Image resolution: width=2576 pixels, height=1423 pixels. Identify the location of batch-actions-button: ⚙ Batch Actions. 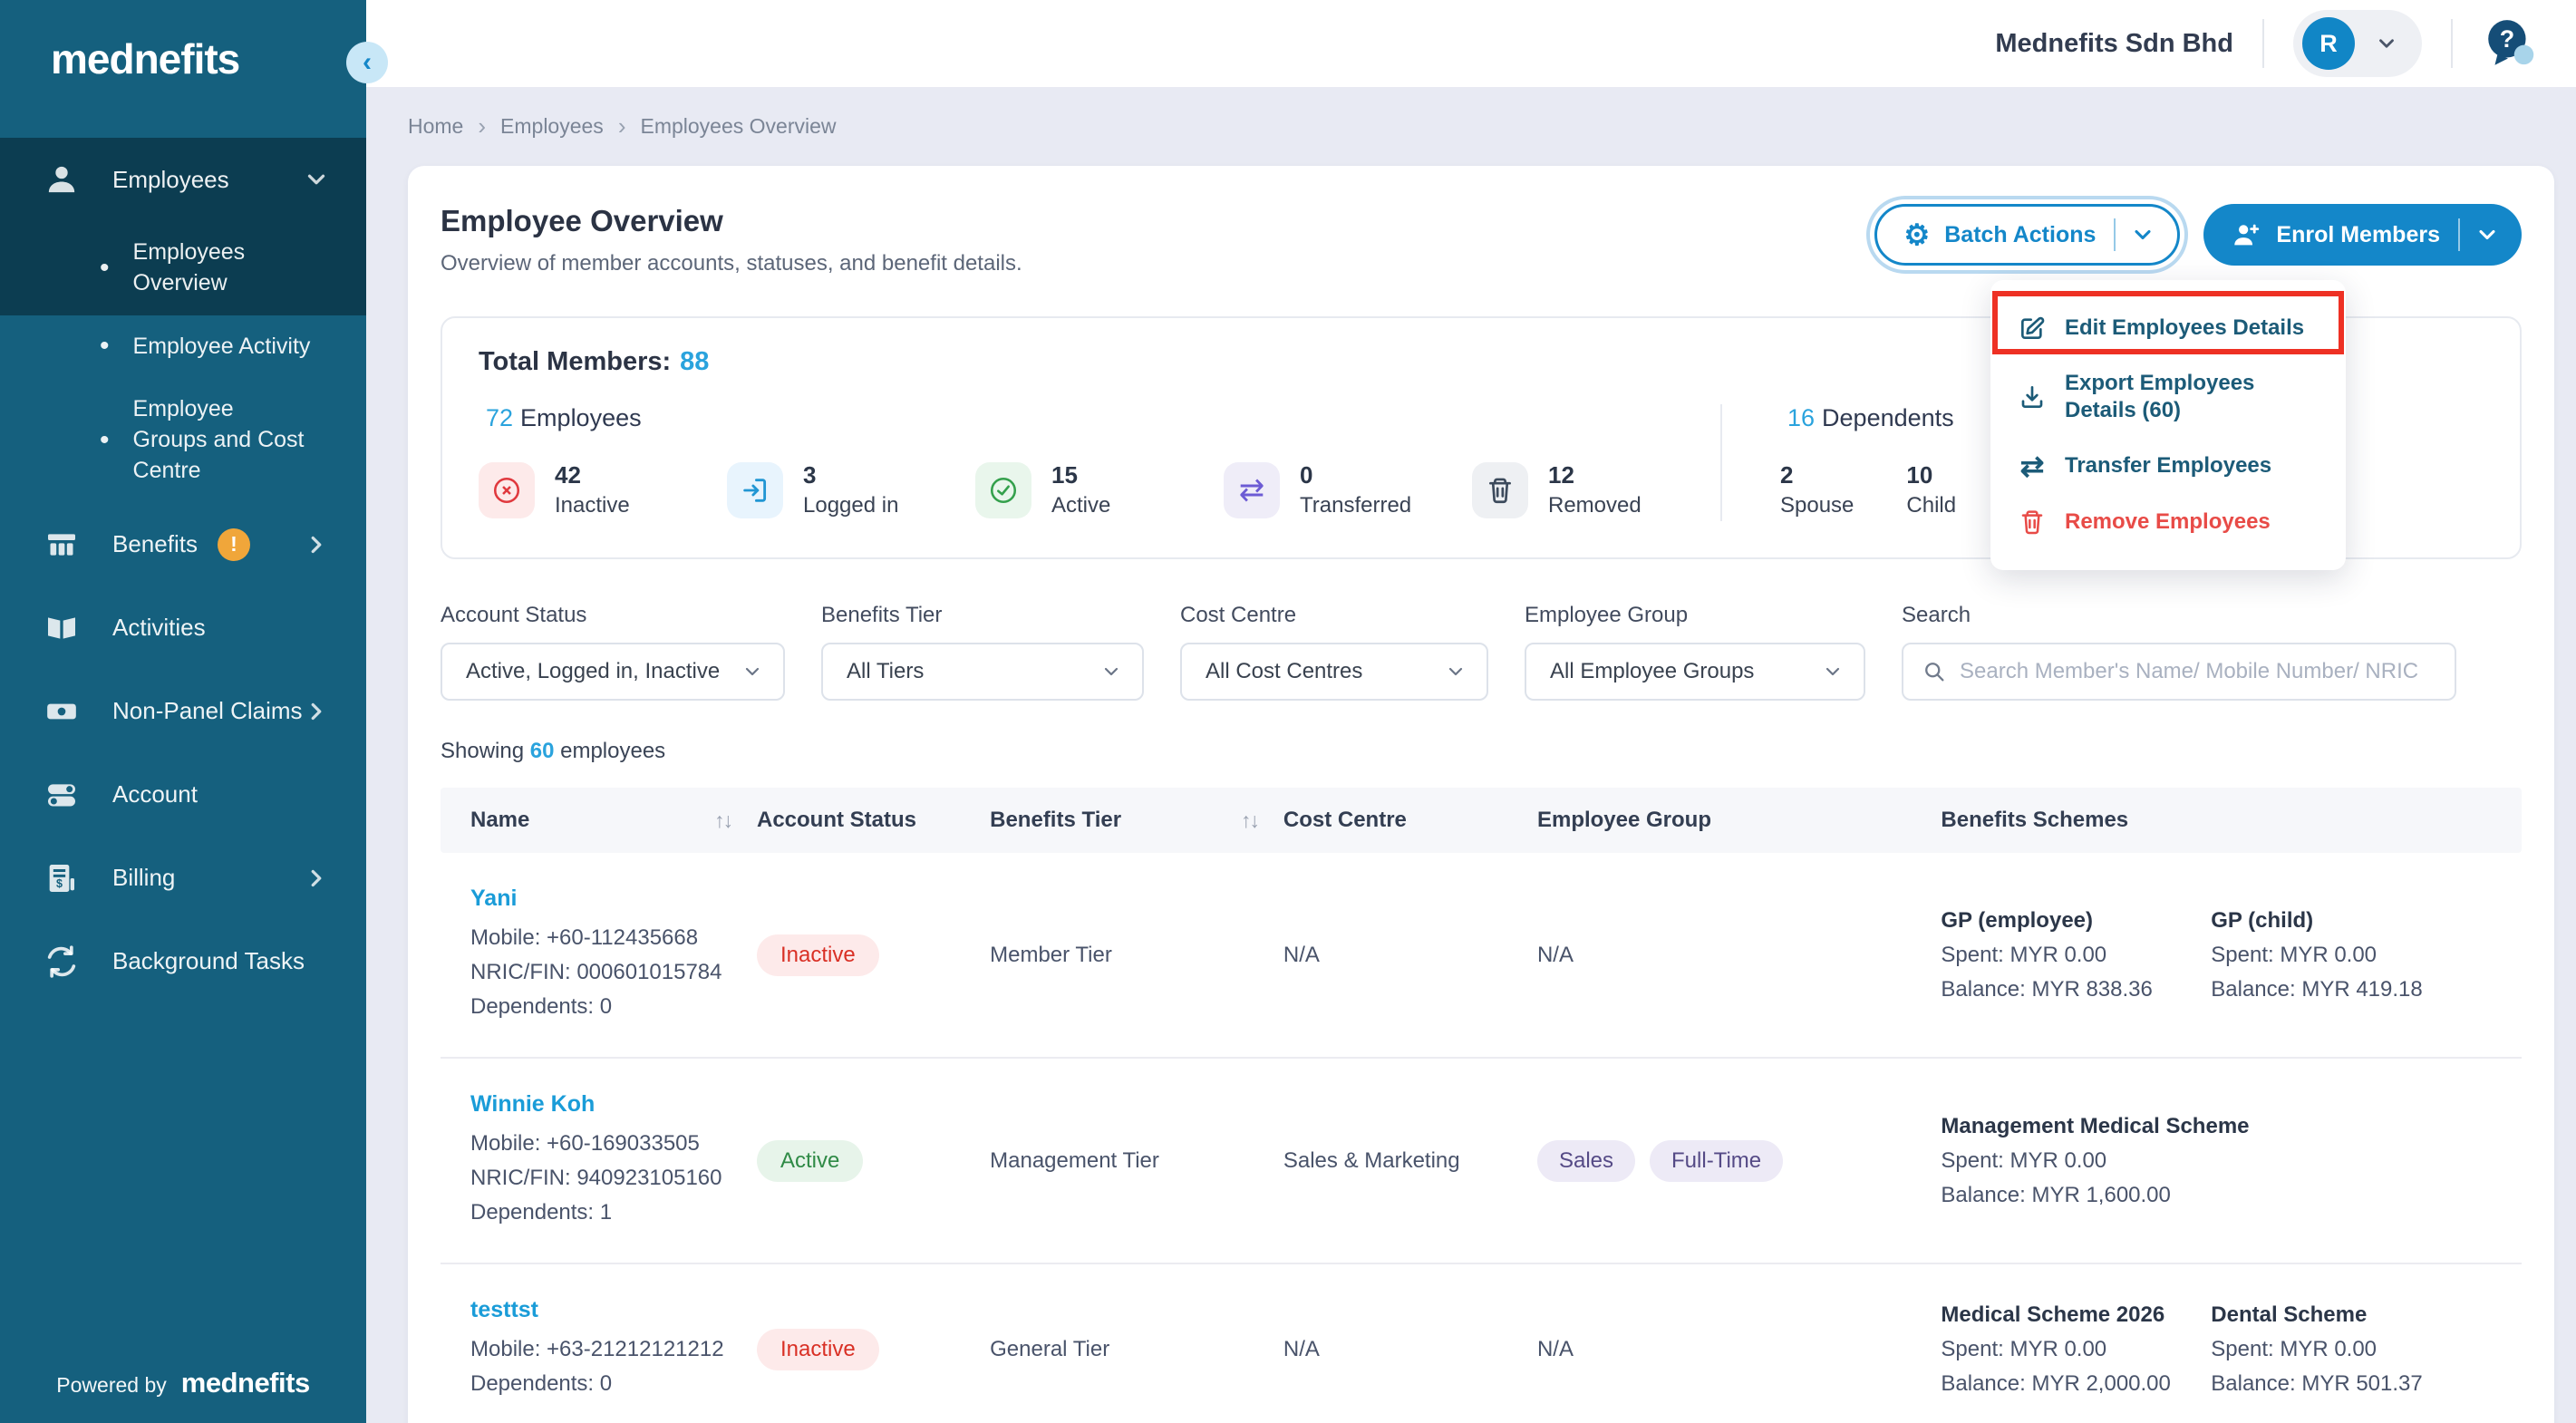
(2027, 235).